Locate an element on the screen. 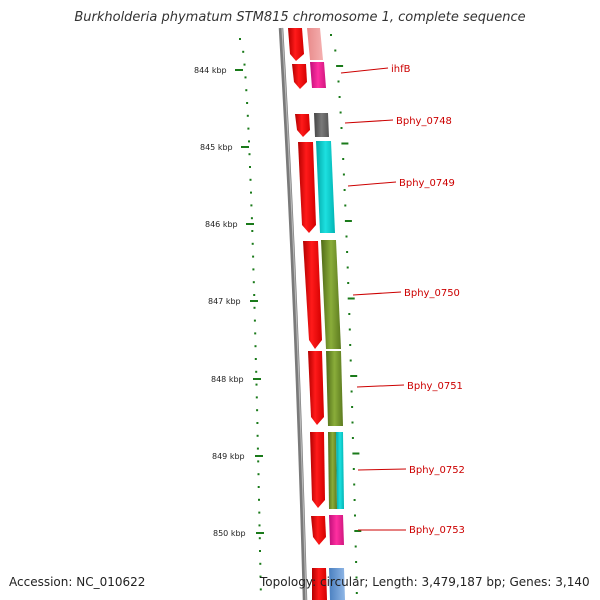  tick-label: 849 kbp is located at coordinates (228, 456).